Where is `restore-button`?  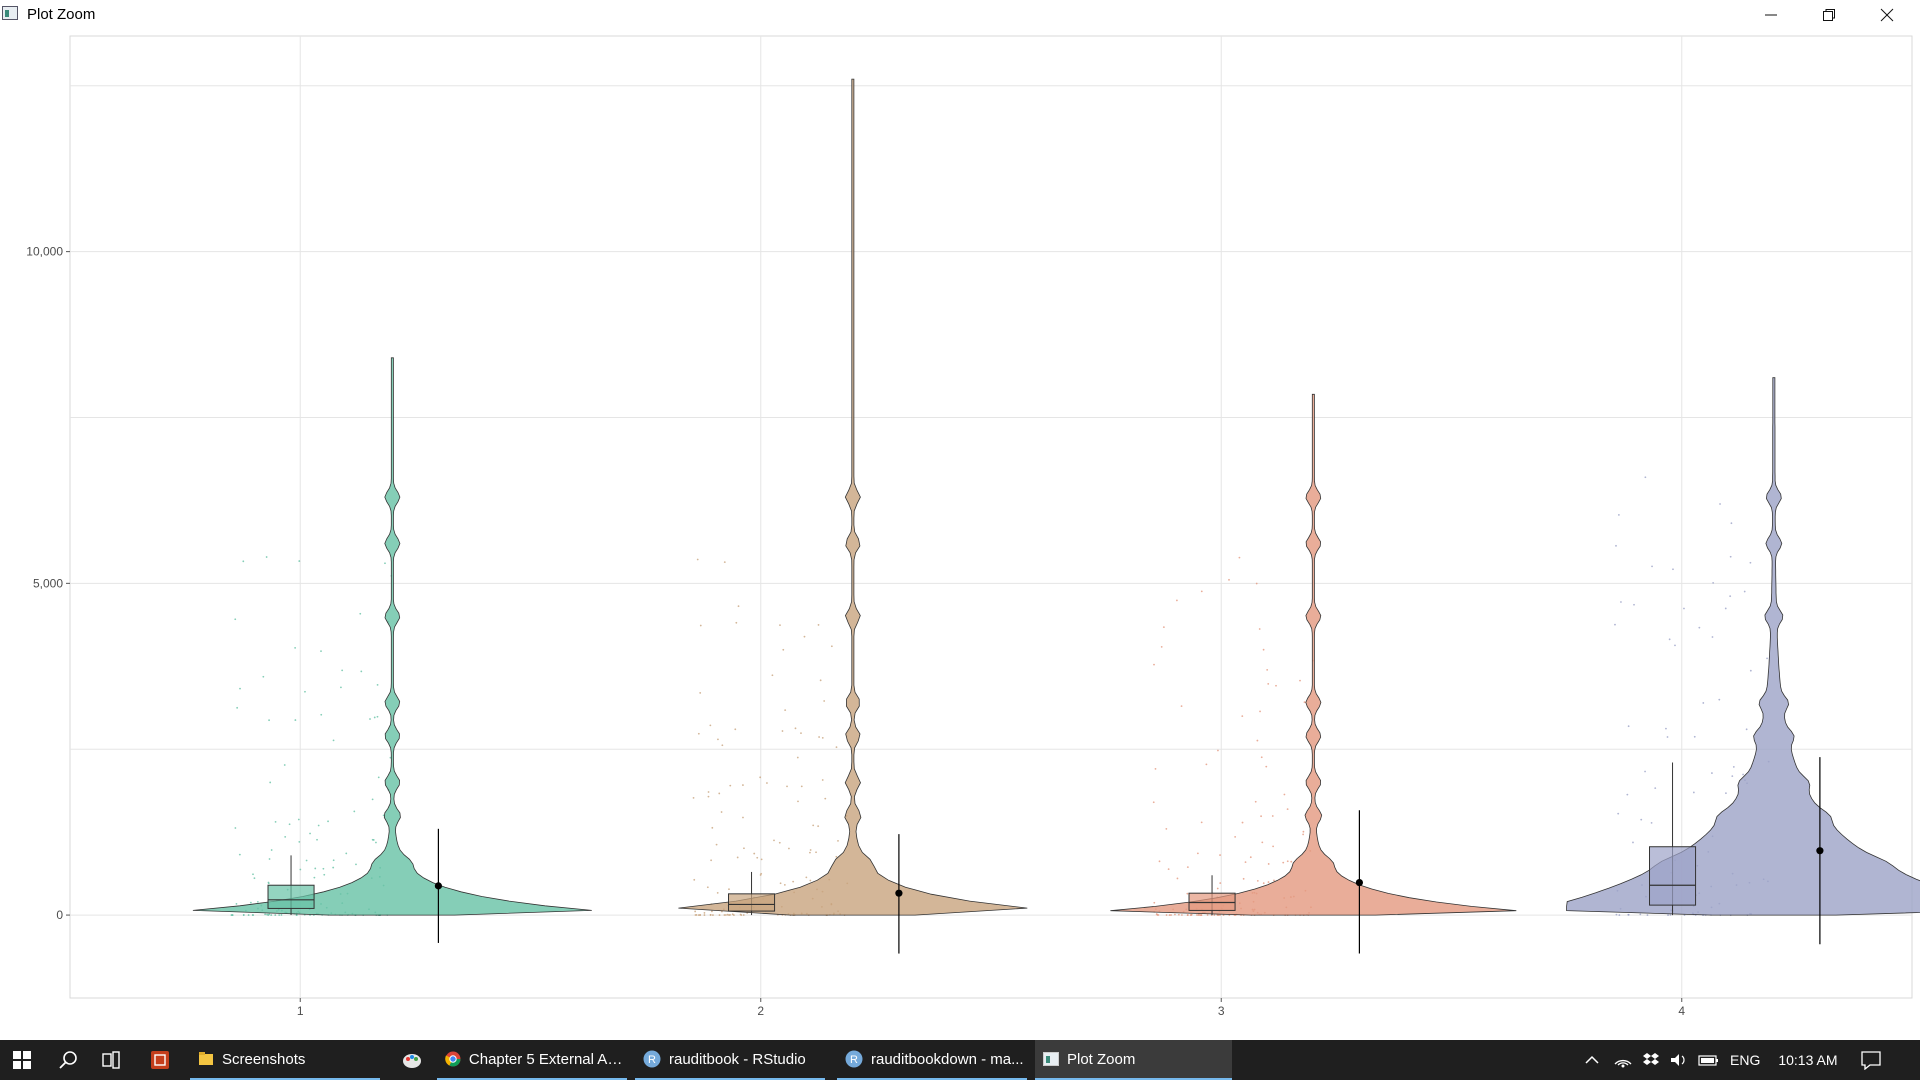
restore-button is located at coordinates (1829, 15).